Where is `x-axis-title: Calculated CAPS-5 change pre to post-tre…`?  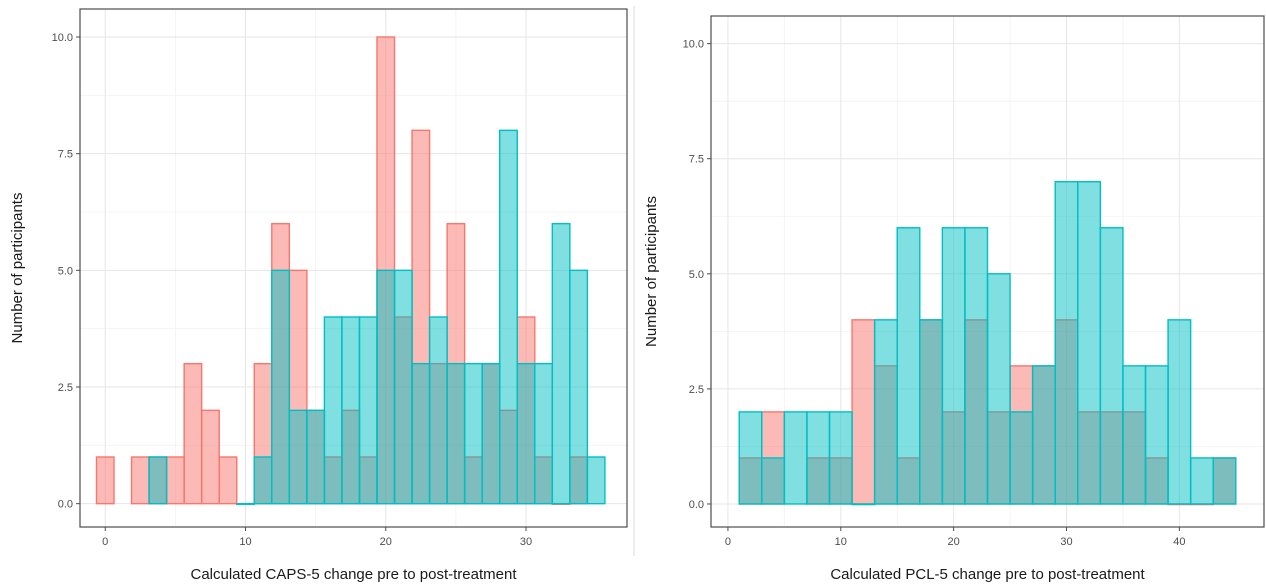
x-axis-title: Calculated CAPS-5 change pre to post-tre… is located at coordinates (353, 574).